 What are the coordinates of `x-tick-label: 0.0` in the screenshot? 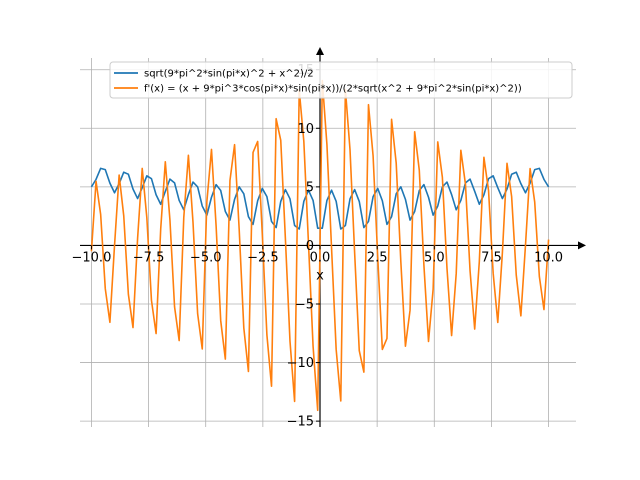 It's located at (320, 257).